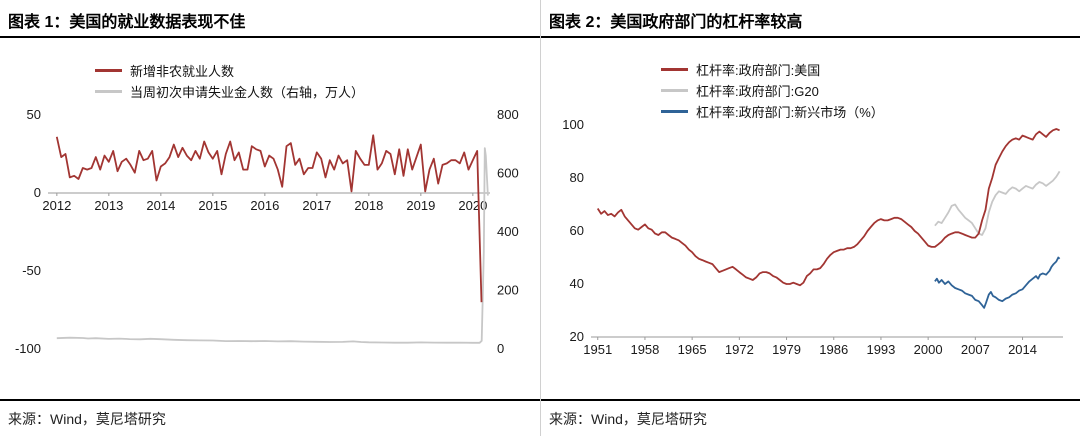  Describe the element at coordinates (674, 69) in the screenshot. I see `legend-swatch-us-leverage` at that location.